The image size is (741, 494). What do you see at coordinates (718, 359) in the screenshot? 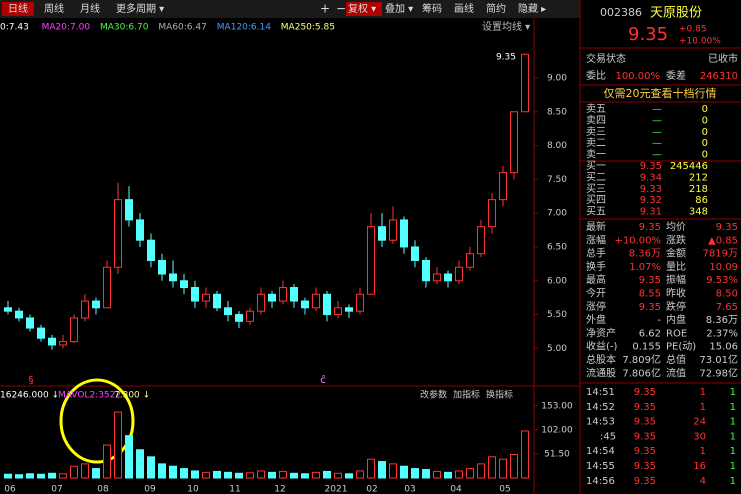
I see `stat-value: 73.01亿` at bounding box center [718, 359].